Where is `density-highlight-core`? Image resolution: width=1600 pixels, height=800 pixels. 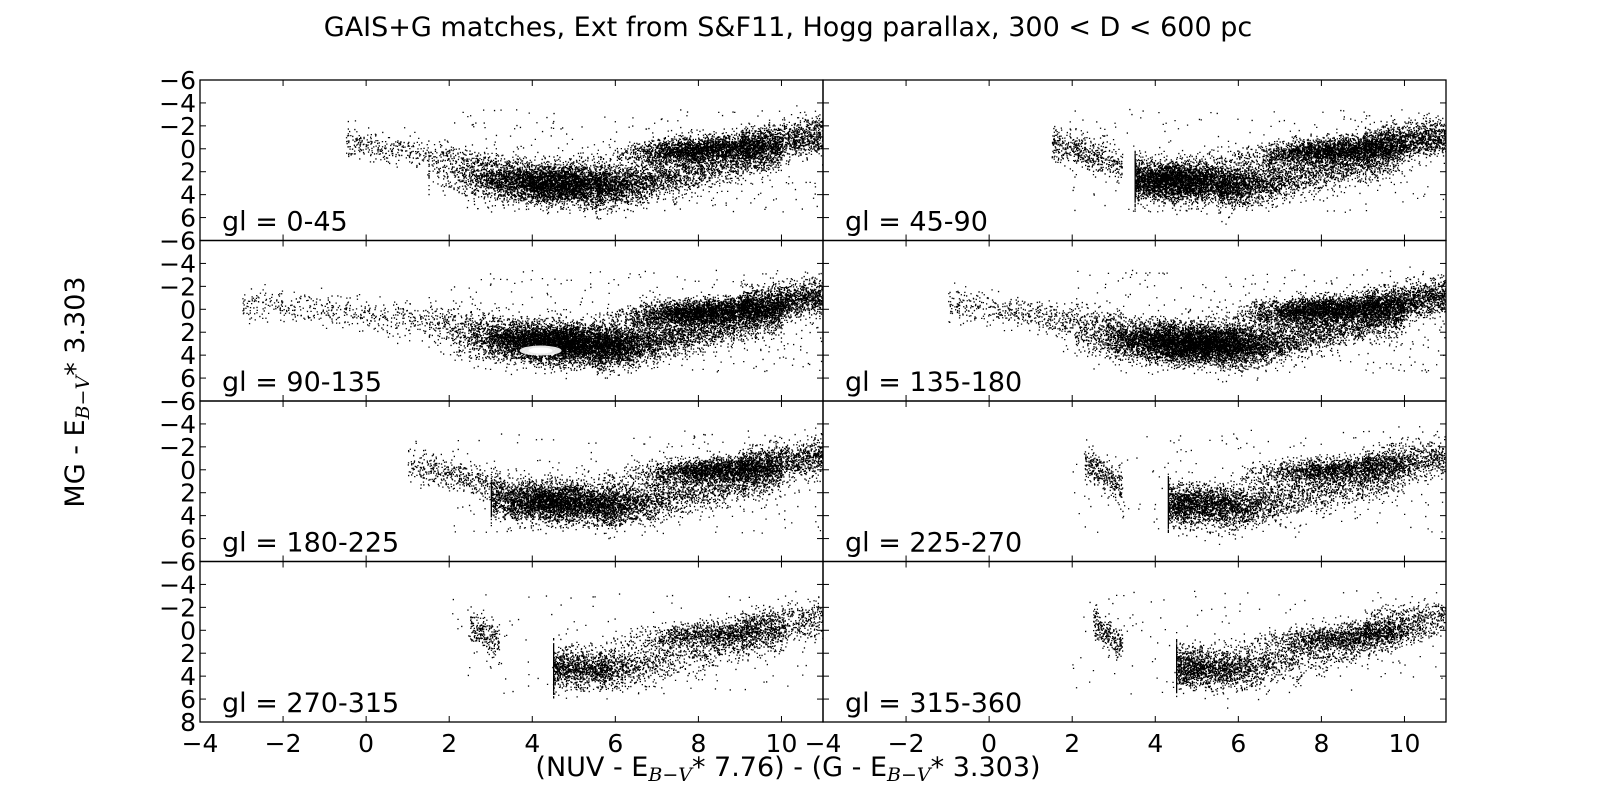
density-highlight-core is located at coordinates (541, 351).